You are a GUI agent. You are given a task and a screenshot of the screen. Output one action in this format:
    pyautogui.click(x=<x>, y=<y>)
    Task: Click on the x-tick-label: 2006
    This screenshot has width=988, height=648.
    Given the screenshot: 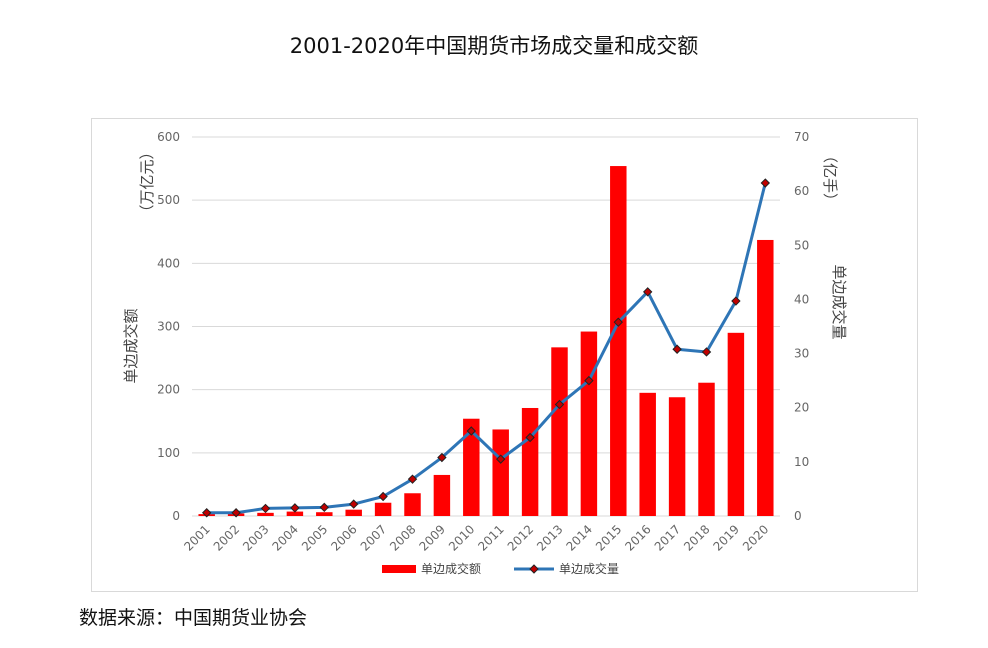 What is the action you would take?
    pyautogui.click(x=343, y=537)
    